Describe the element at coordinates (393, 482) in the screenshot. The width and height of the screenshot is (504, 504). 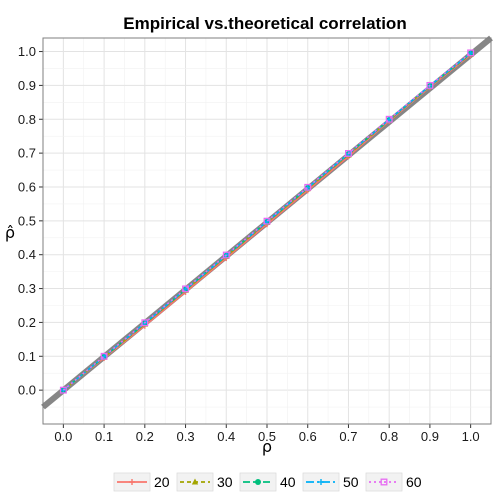
I see `legend-item-60: 60` at that location.